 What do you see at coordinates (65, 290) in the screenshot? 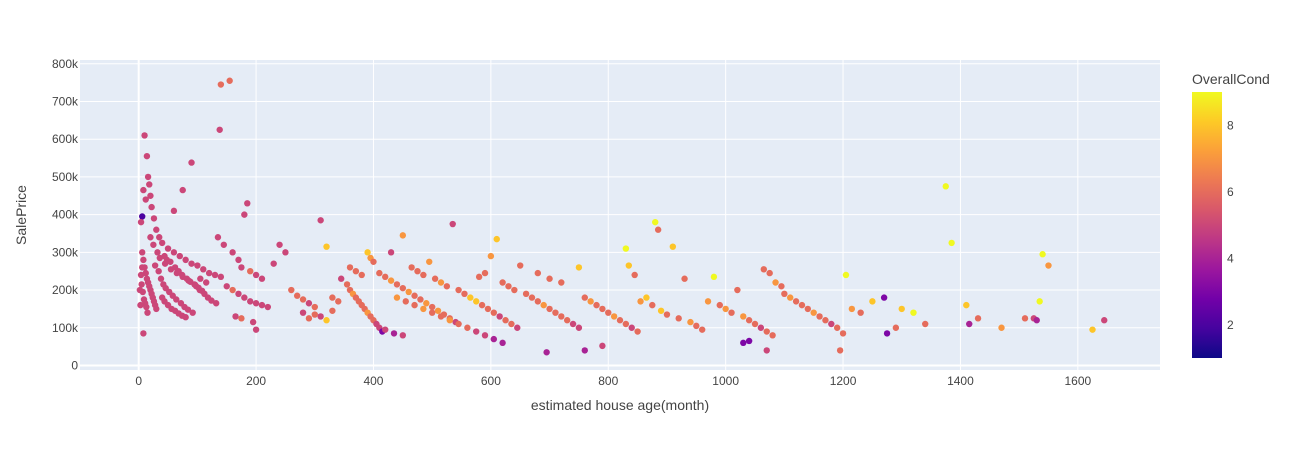
I see `y-tick-label: 200k` at bounding box center [65, 290].